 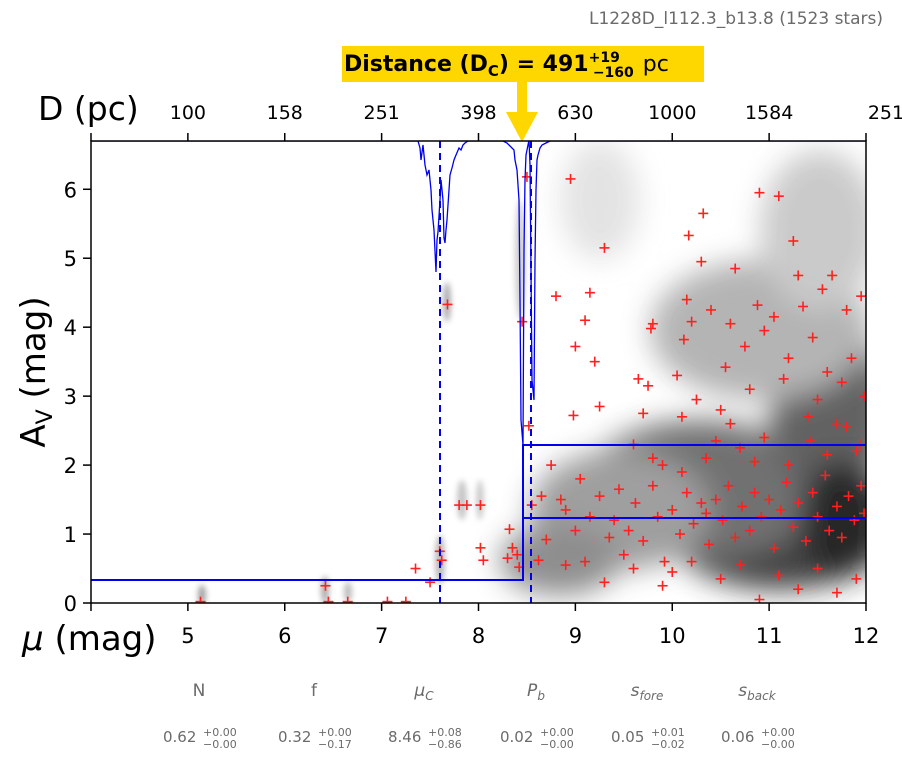 What do you see at coordinates (866, 636) in the screenshot?
I see `x-tick-label: 12` at bounding box center [866, 636].